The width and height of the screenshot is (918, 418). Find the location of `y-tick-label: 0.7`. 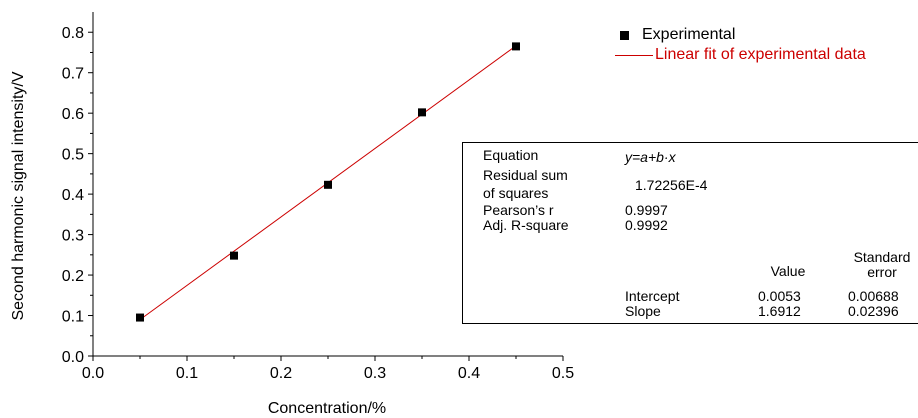

y-tick-label: 0.7 is located at coordinates (73, 74).